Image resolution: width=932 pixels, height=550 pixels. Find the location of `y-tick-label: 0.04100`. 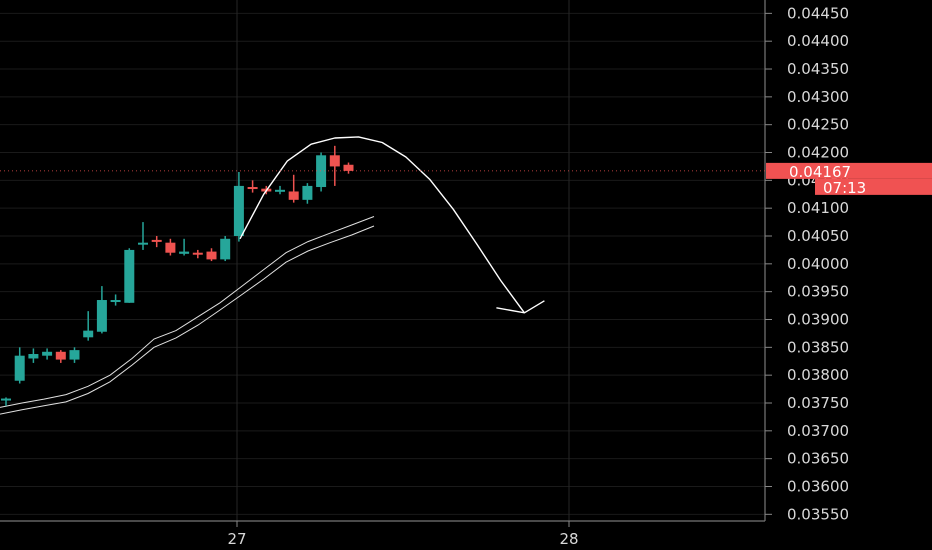

y-tick-label: 0.04100 is located at coordinates (818, 208).